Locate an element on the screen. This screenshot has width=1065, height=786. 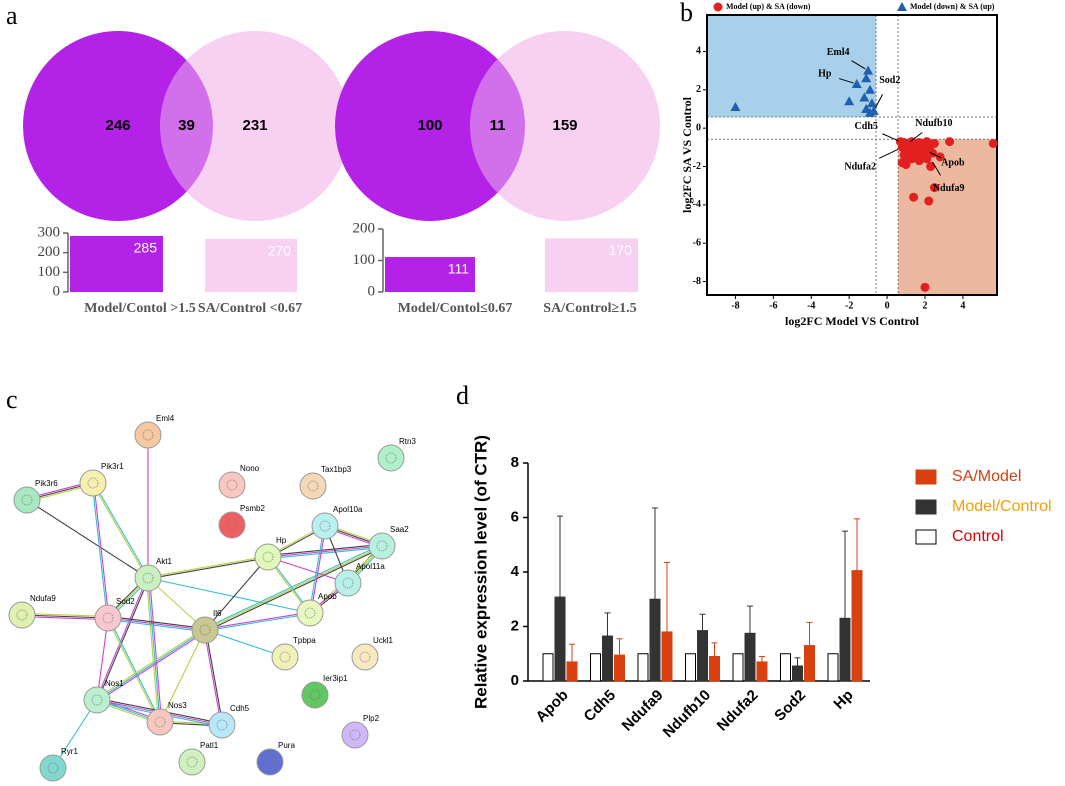
venn-count: 100 is located at coordinates (429, 125).